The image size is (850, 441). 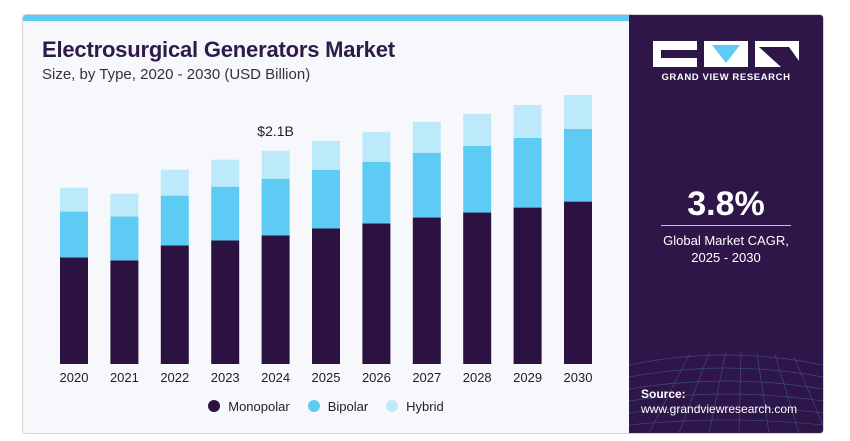 What do you see at coordinates (477, 377) in the screenshot?
I see `x-tick-label: 2028` at bounding box center [477, 377].